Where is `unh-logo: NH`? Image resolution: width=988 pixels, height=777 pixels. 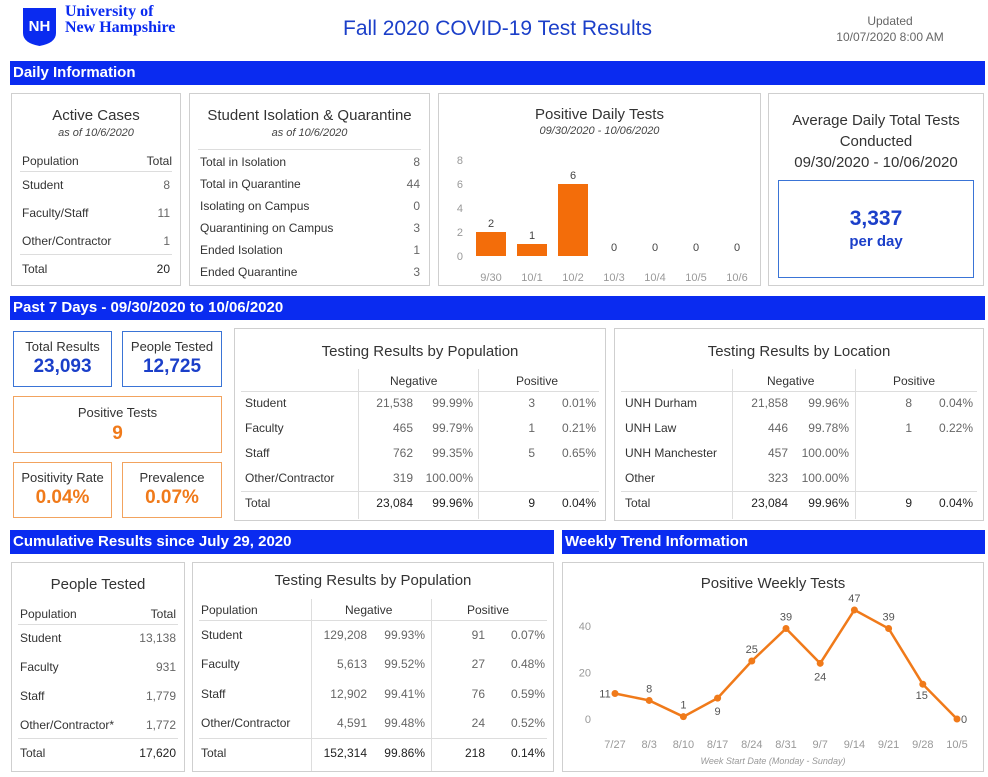 unh-logo: NH is located at coordinates (39, 27).